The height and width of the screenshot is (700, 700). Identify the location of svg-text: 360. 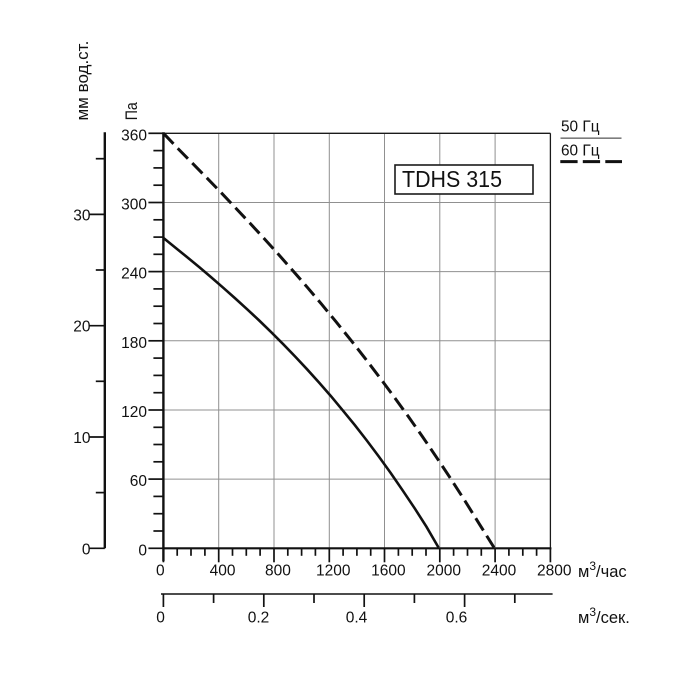
(134, 135).